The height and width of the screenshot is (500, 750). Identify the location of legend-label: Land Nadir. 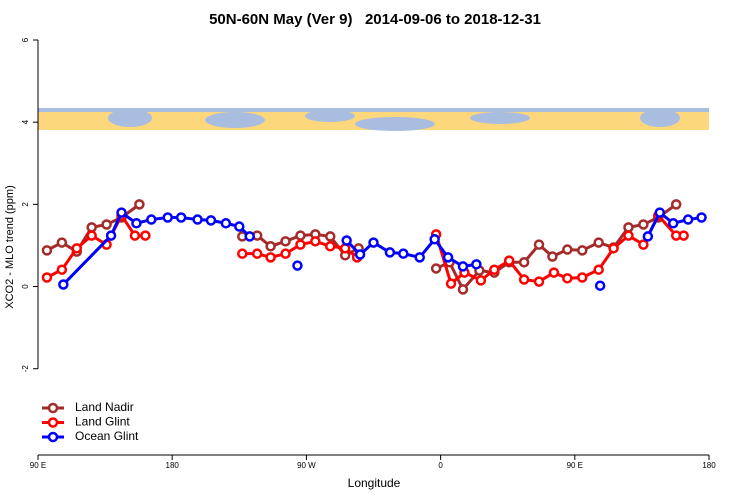
(104, 407).